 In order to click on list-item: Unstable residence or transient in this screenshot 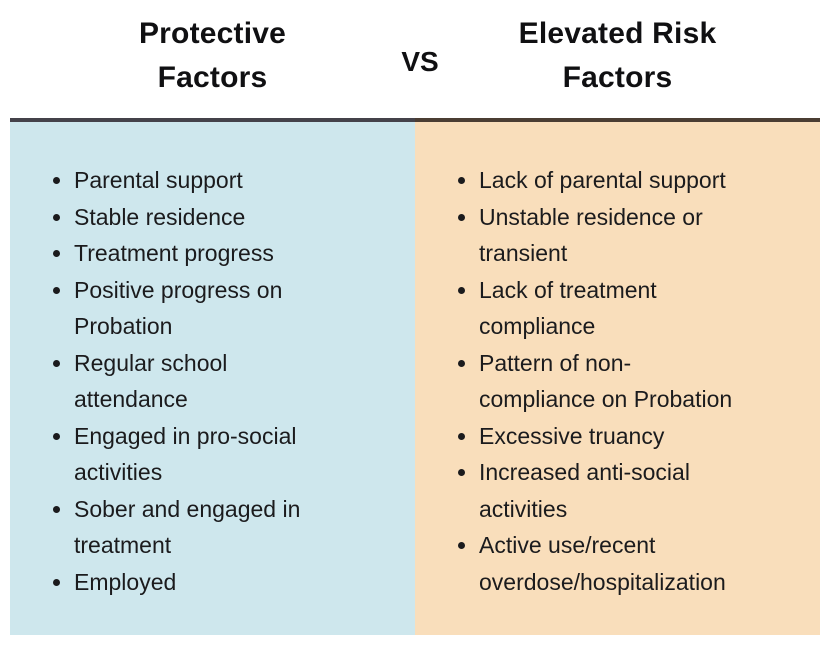, I will do `click(643, 235)`.